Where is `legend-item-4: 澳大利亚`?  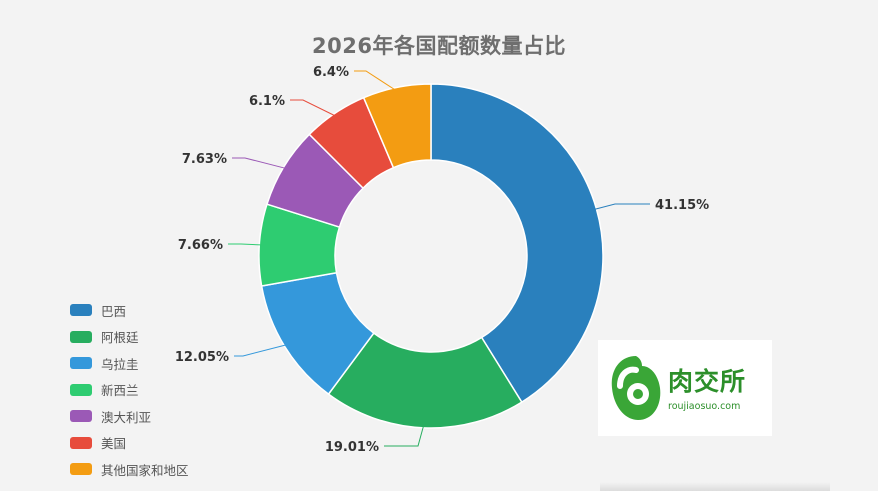 legend-item-4: 澳大利亚 is located at coordinates (129, 416).